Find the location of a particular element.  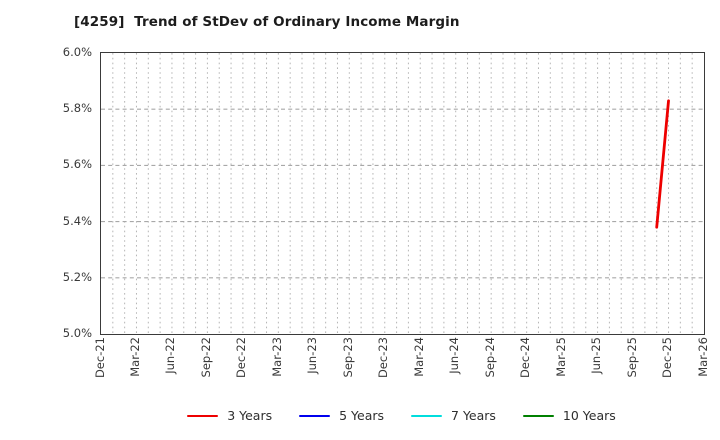

legend-item-10-years: 10 Years is located at coordinates (569, 416).